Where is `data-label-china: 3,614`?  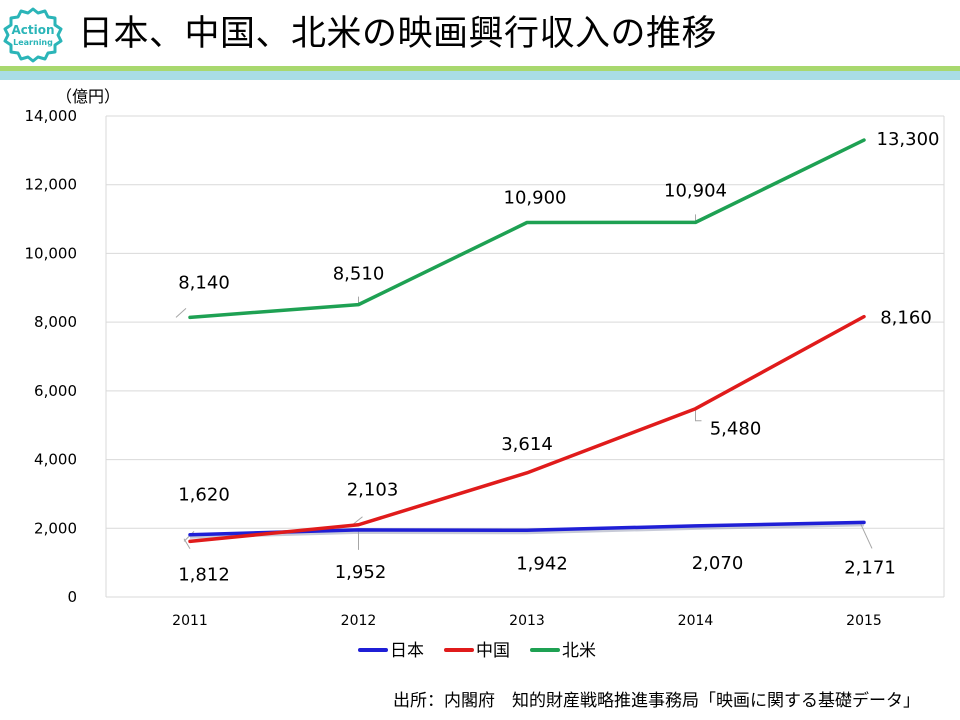 data-label-china: 3,614 is located at coordinates (527, 444).